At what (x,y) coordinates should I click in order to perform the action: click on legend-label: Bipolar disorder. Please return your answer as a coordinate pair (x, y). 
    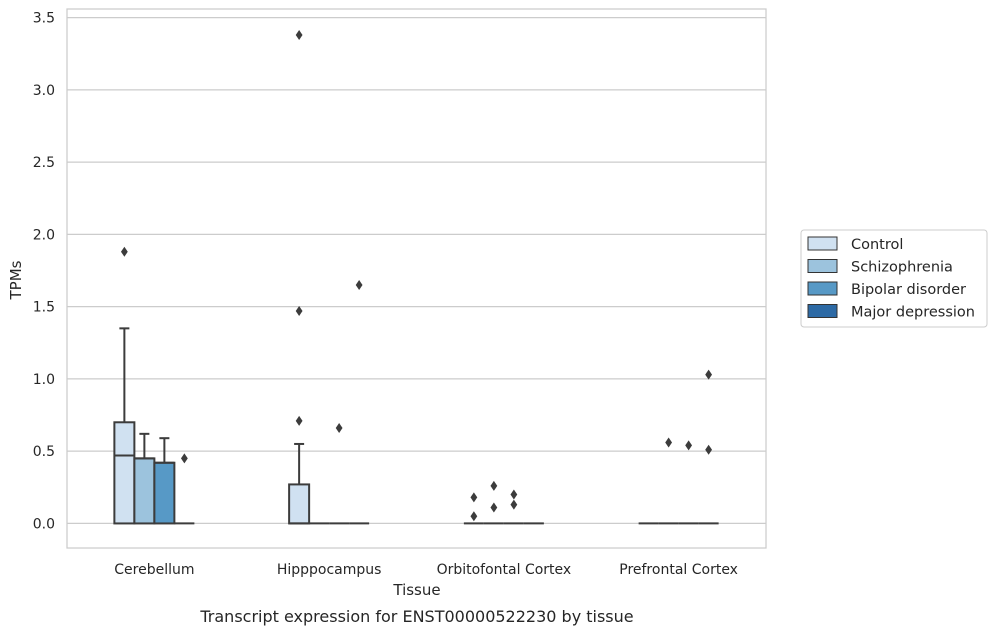
    Looking at the image, I should click on (908, 290).